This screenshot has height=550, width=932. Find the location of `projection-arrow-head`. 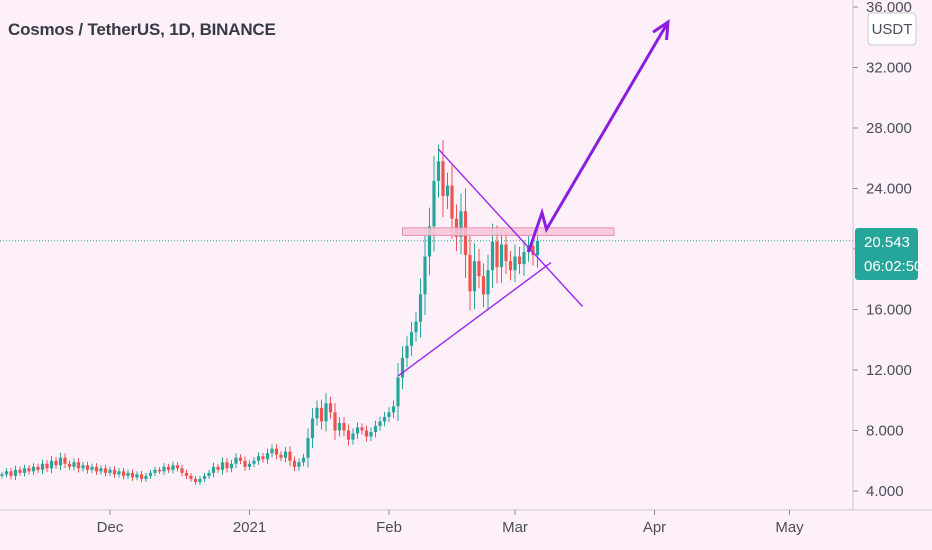

projection-arrow-head is located at coordinates (661, 30).